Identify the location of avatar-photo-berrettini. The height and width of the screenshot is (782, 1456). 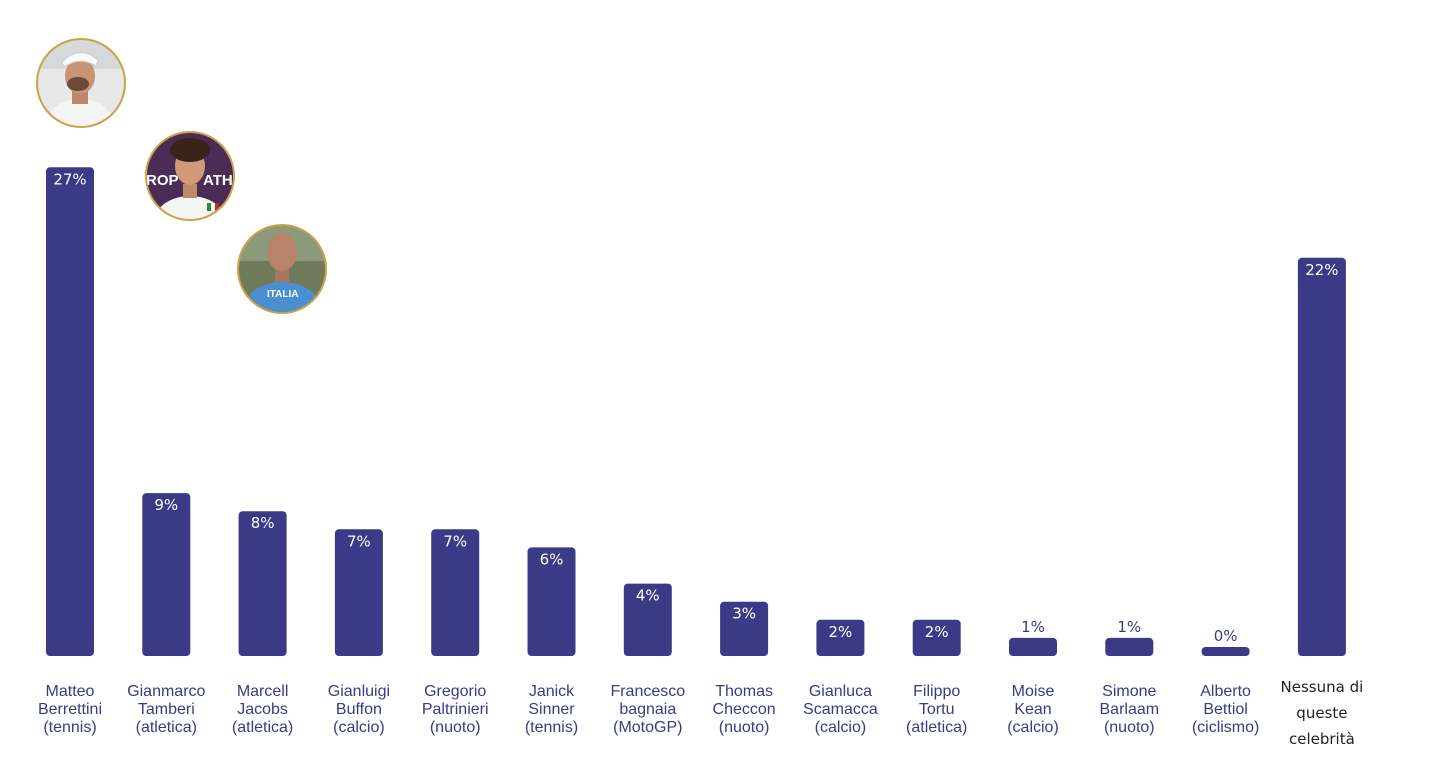
(81, 83).